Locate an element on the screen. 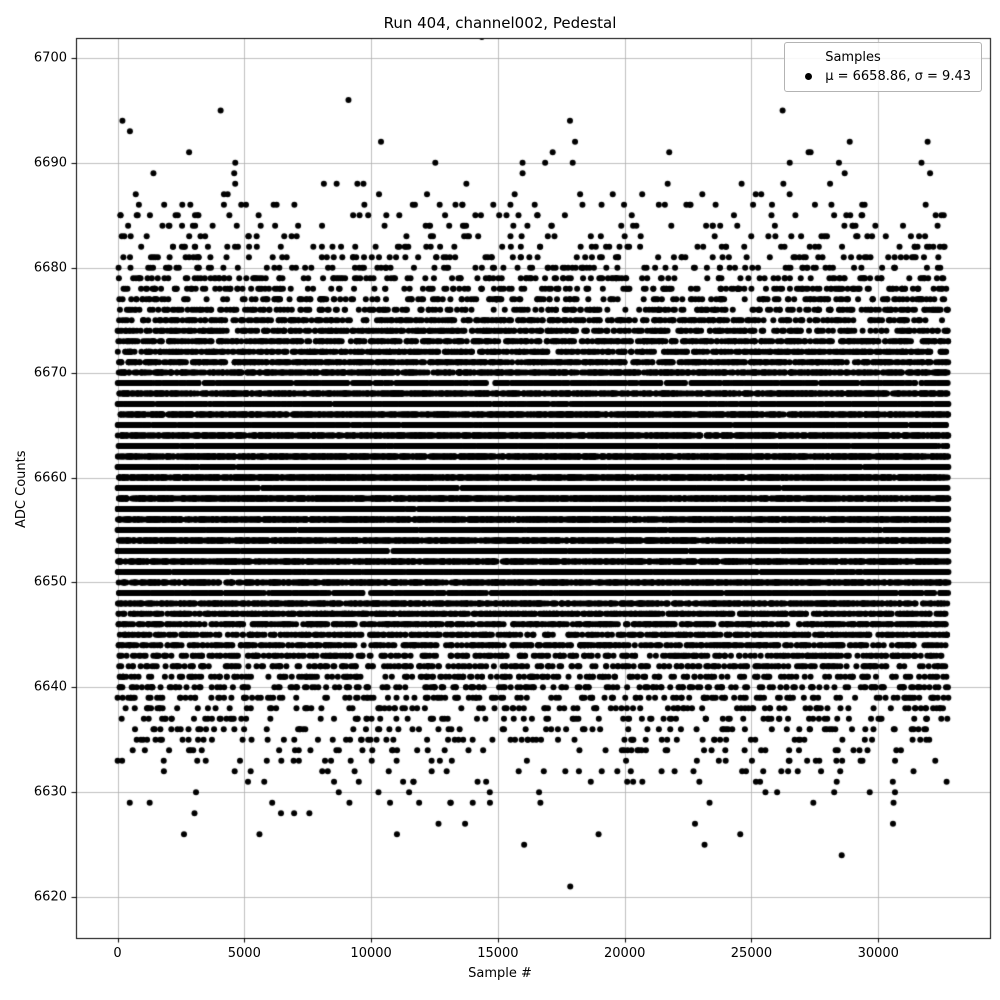  x-tick-label: 20000 is located at coordinates (625, 953).